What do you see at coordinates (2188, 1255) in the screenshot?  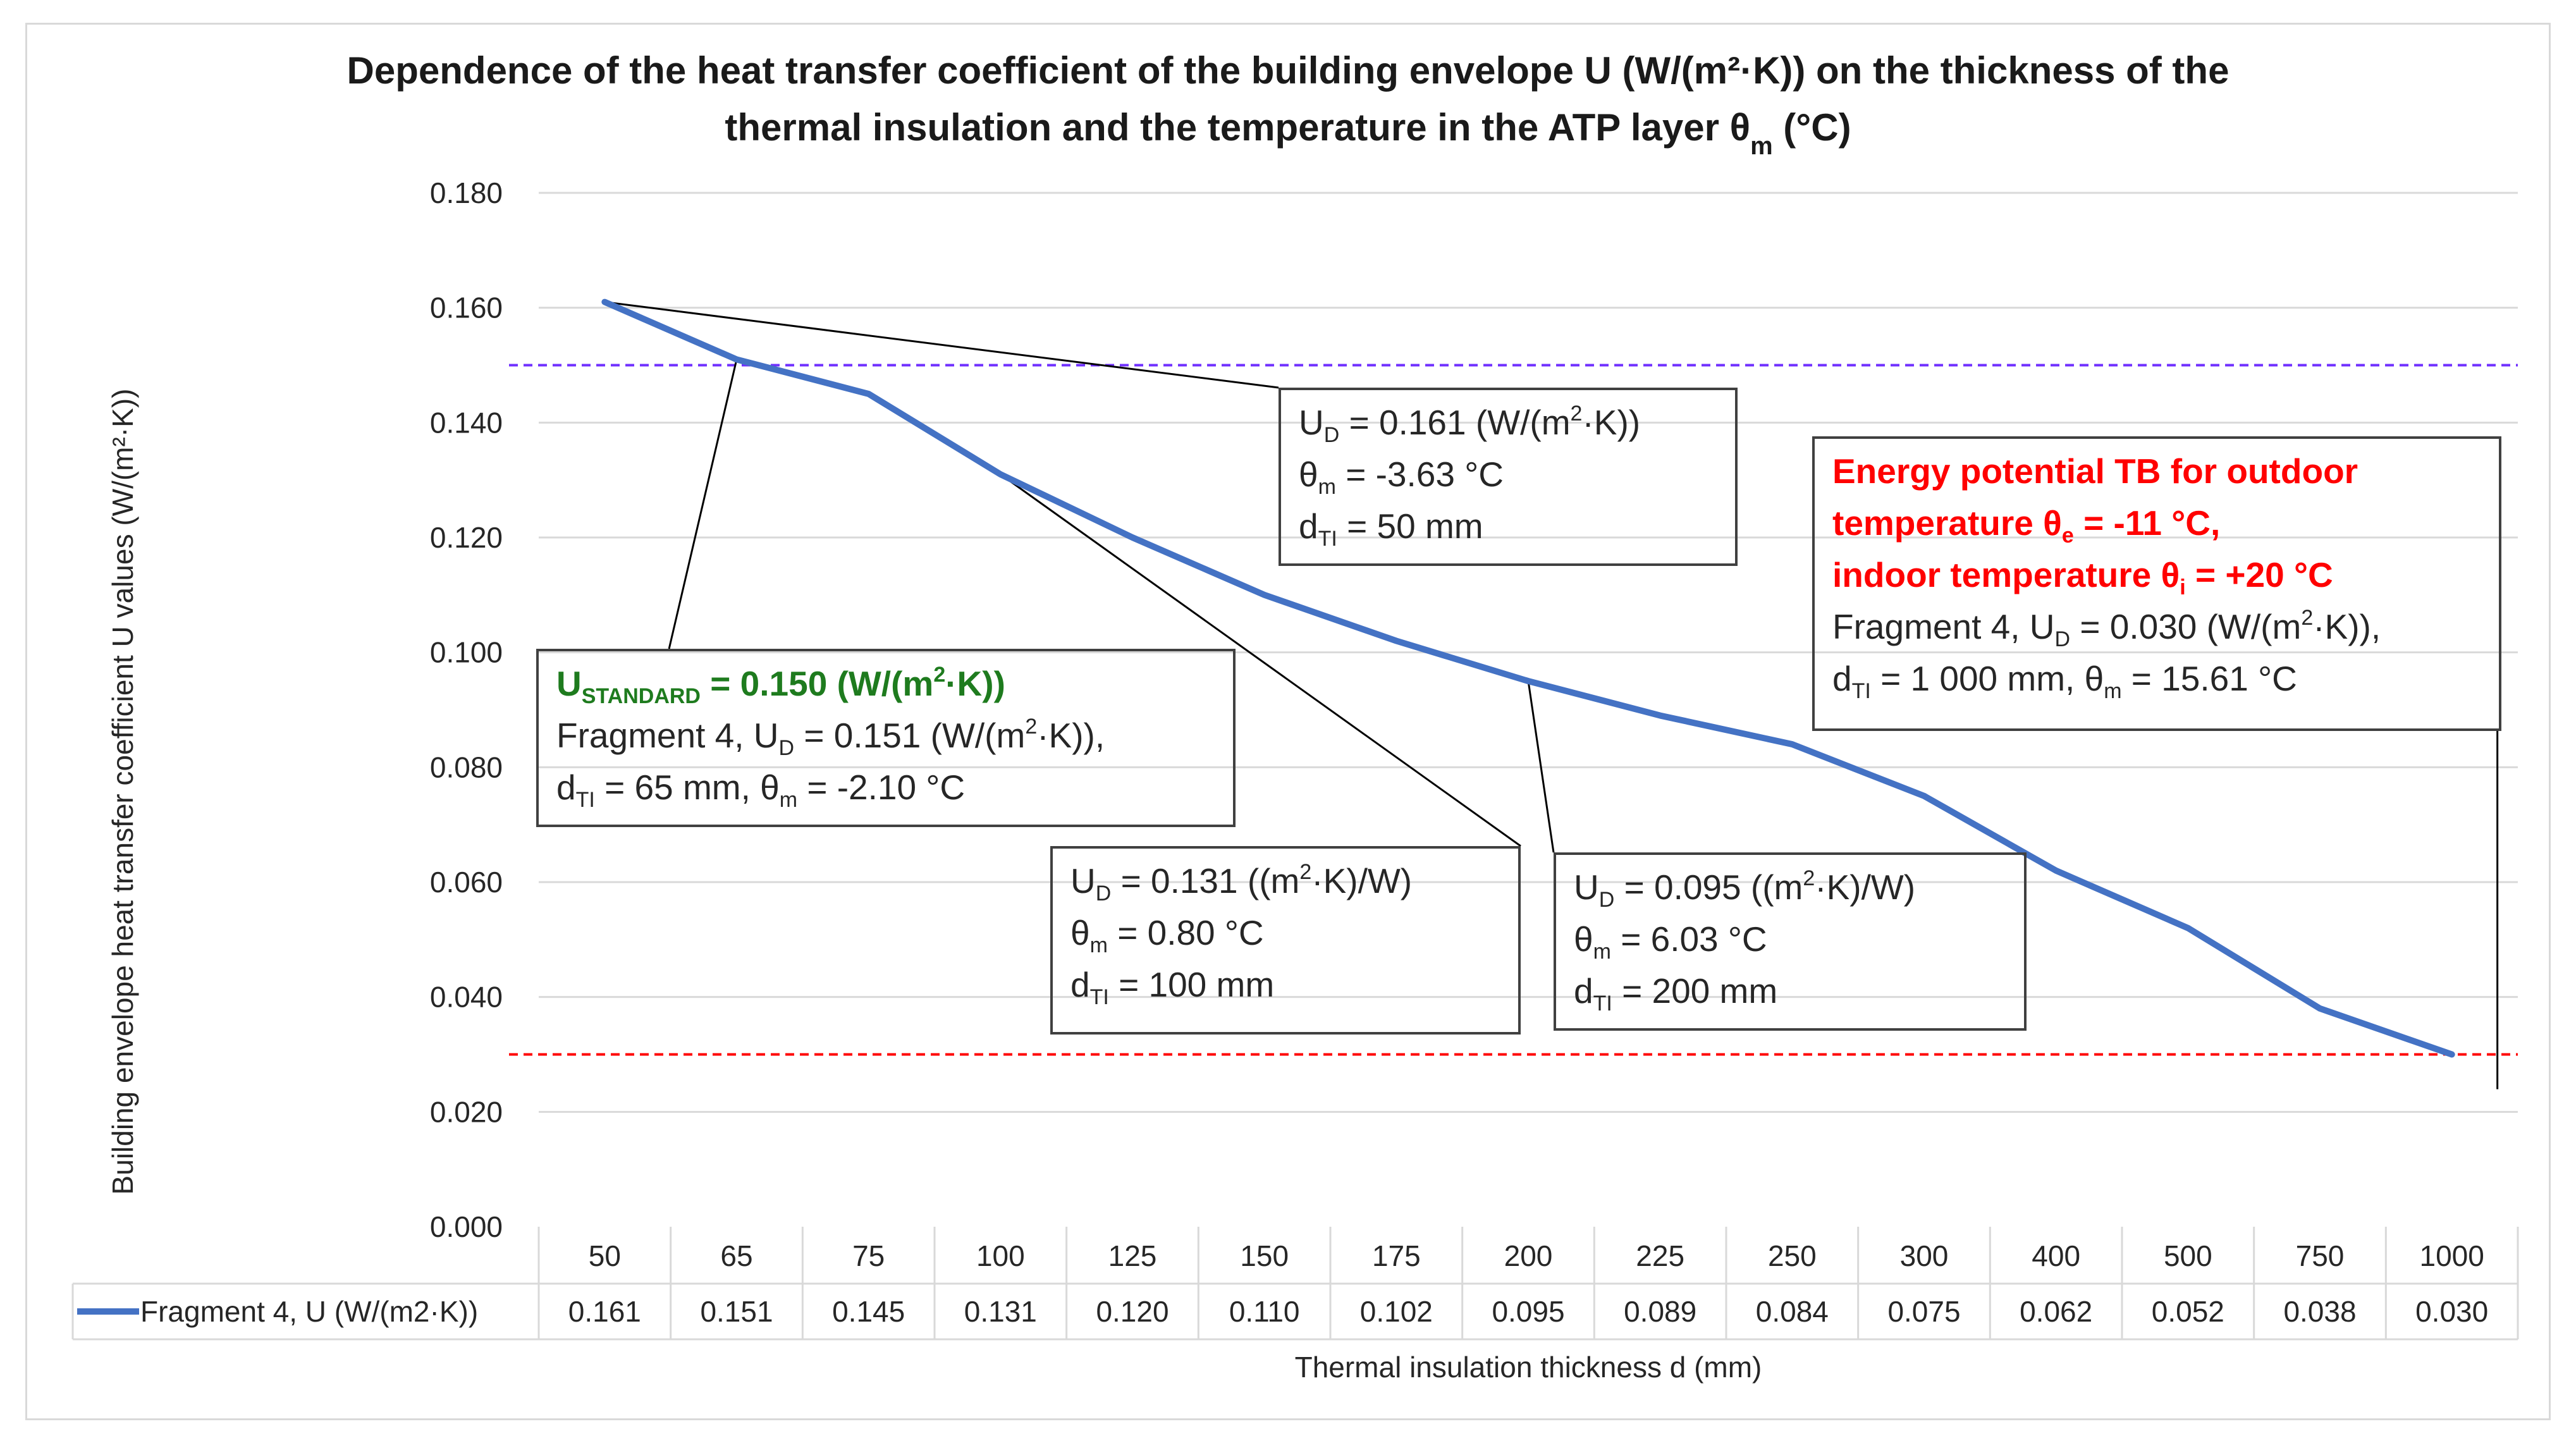 I see `x-tick-label: 500` at bounding box center [2188, 1255].